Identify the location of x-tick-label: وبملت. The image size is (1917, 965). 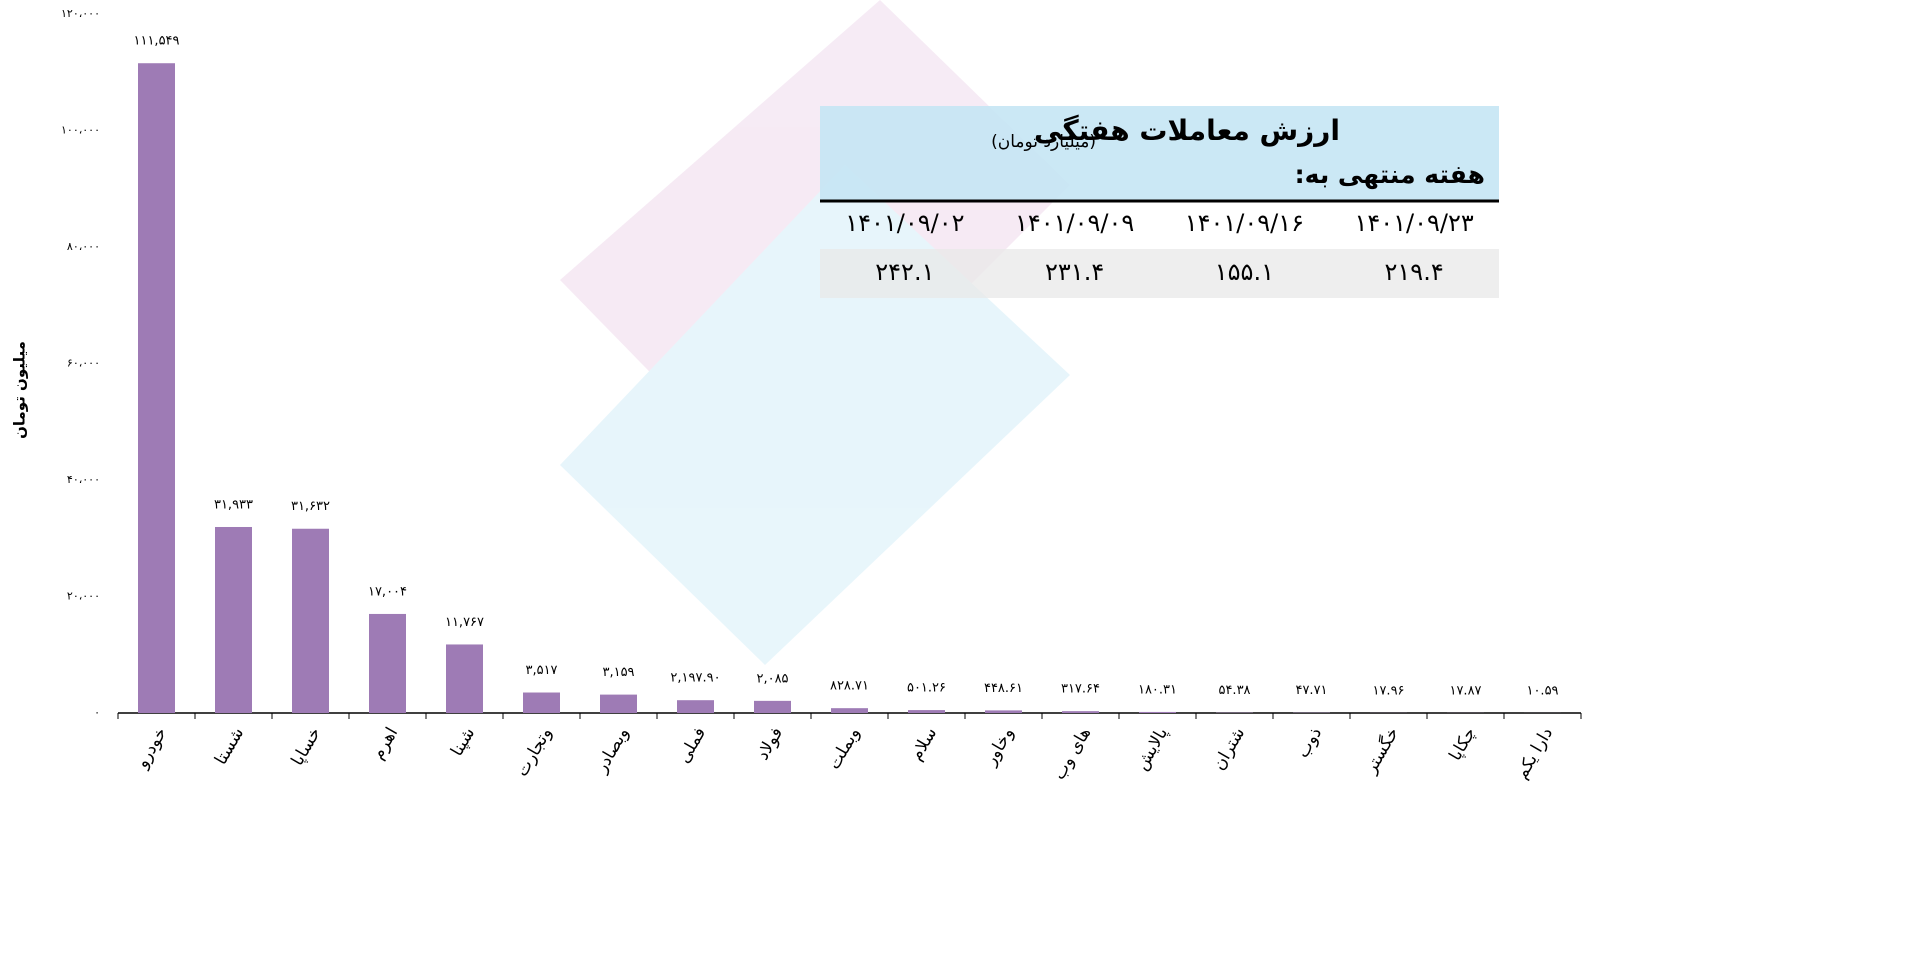
(844, 748).